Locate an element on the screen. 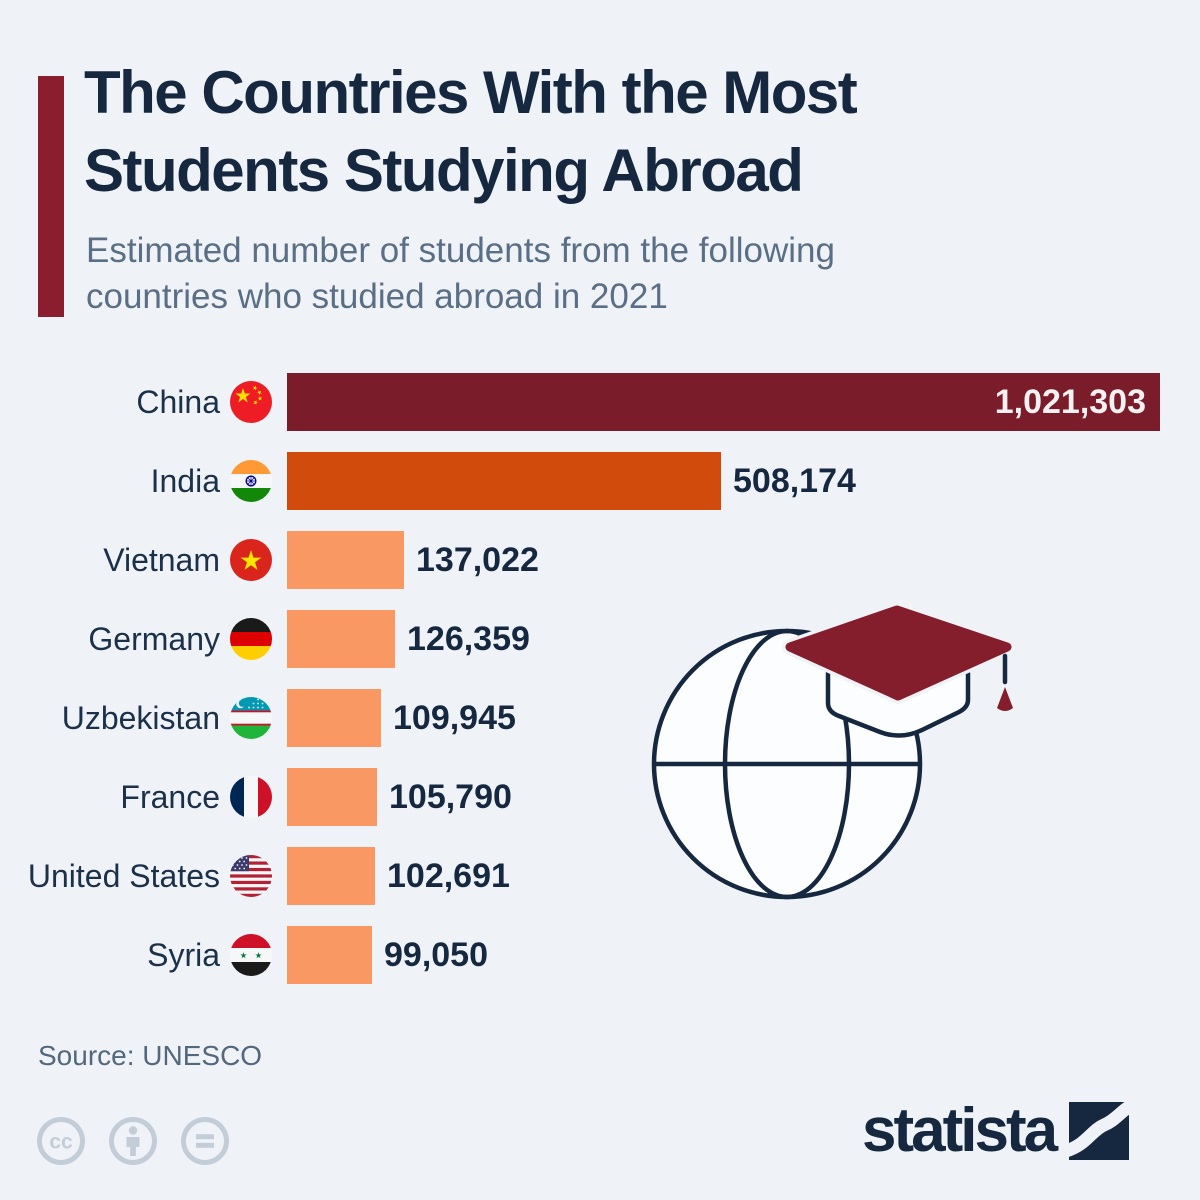 The width and height of the screenshot is (1200, 1200). bar-germany is located at coordinates (341, 639).